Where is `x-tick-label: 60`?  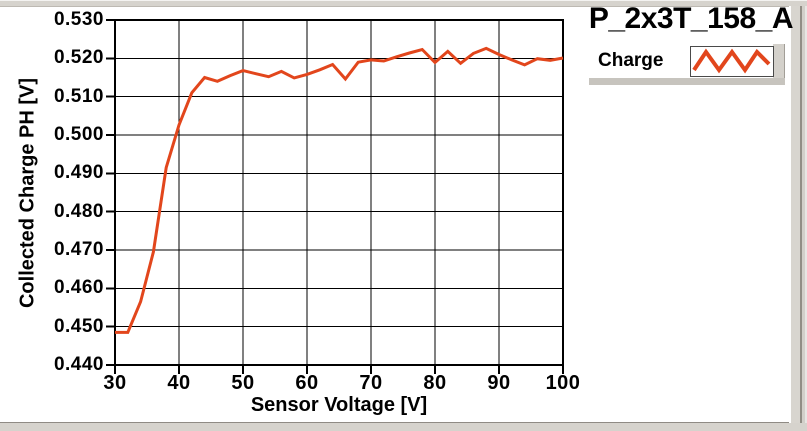 x-tick-label: 60 is located at coordinates (307, 383).